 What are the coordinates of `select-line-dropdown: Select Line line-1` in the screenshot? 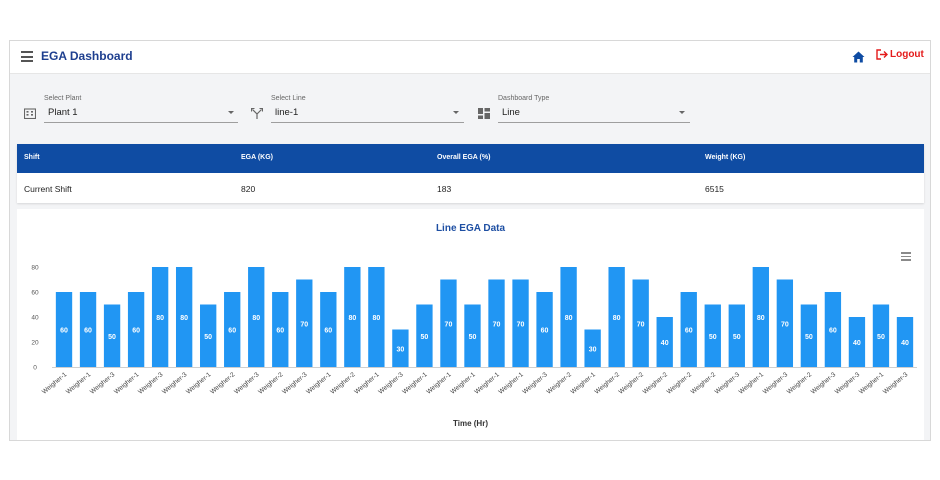 It's located at (357, 111).